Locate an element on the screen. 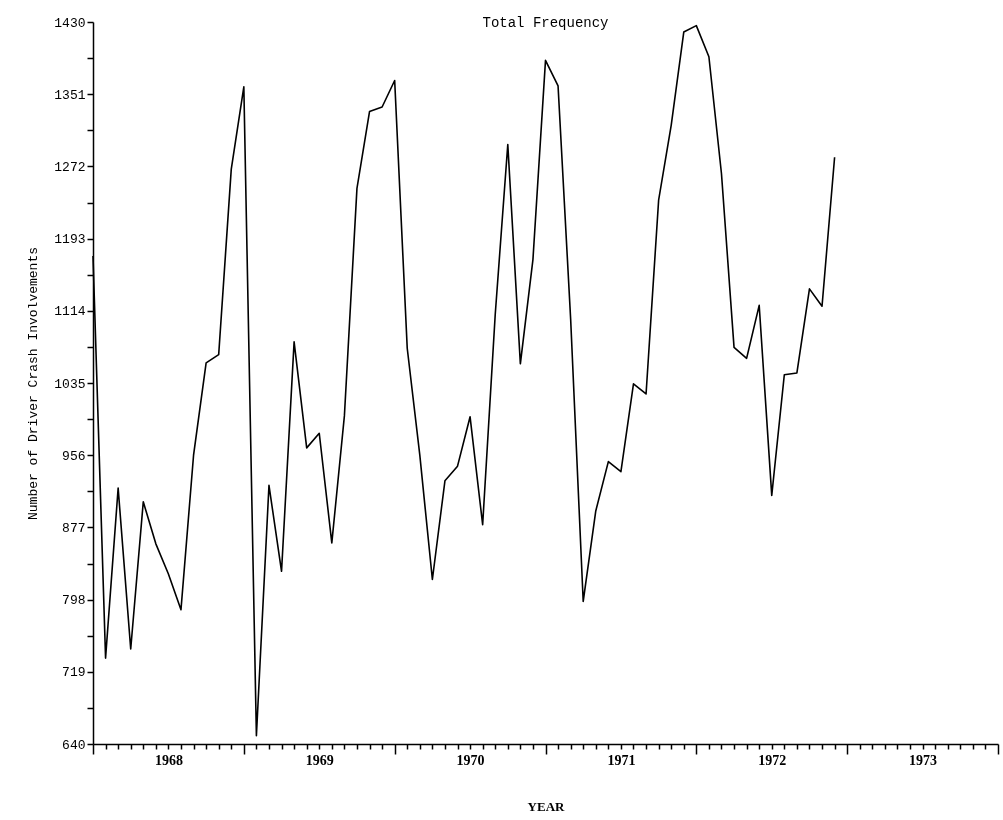 Image resolution: width=1003 pixels, height=820 pixels. x-tick-label: 1968 is located at coordinates (168, 760).